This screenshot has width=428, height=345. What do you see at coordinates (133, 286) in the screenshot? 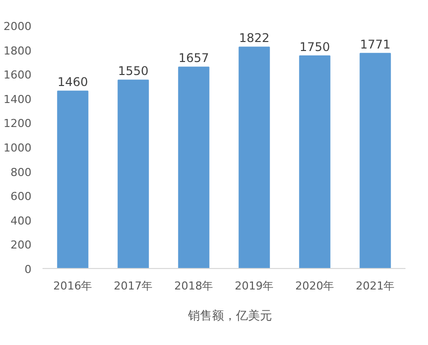
I see `x-tick-label: 2017年` at bounding box center [133, 286].